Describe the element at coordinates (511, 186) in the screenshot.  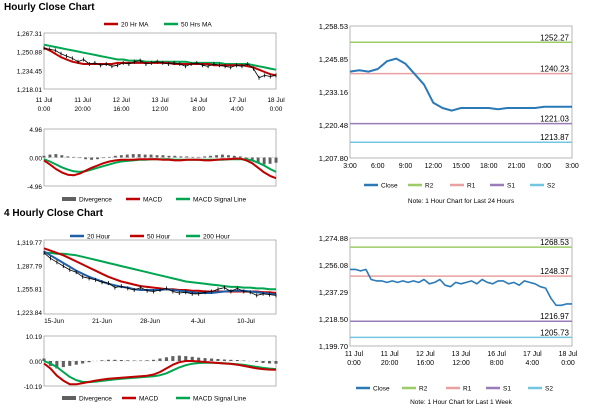
I see `legend-hourly-pivot-s1-label: S1` at that location.